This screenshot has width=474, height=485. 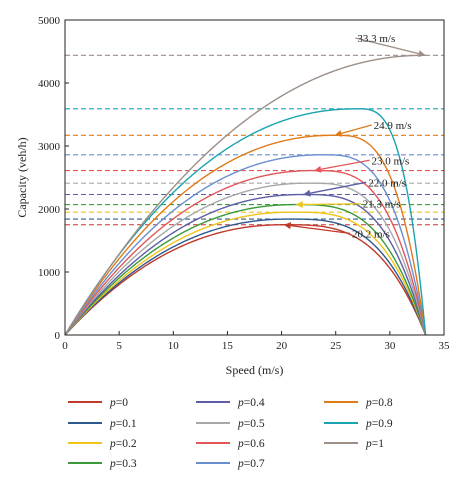 What do you see at coordinates (338, 133) in the screenshot?
I see `annotation-arrowhead-24-9-m-s` at bounding box center [338, 133].